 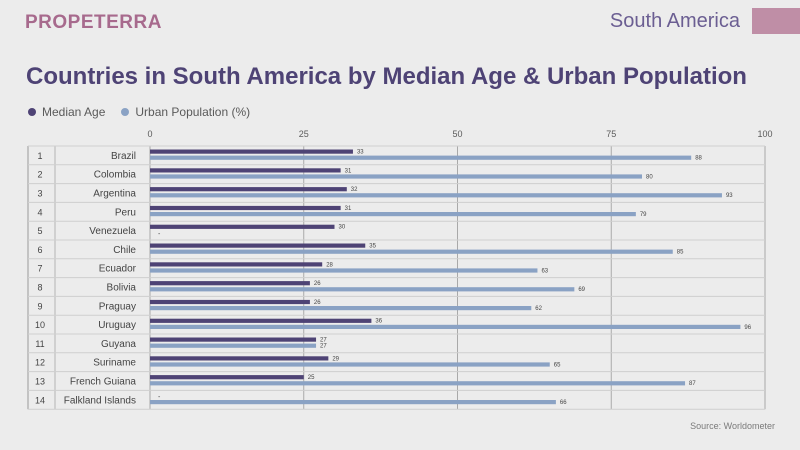 What do you see at coordinates (732, 426) in the screenshot?
I see `source-note: Source: Worldometer` at bounding box center [732, 426].